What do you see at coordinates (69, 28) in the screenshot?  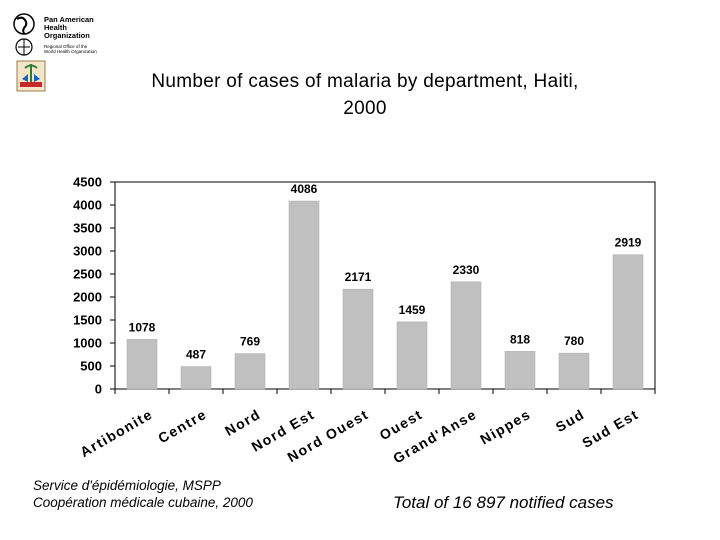 I see `org-name: Pan American Health Organization` at bounding box center [69, 28].